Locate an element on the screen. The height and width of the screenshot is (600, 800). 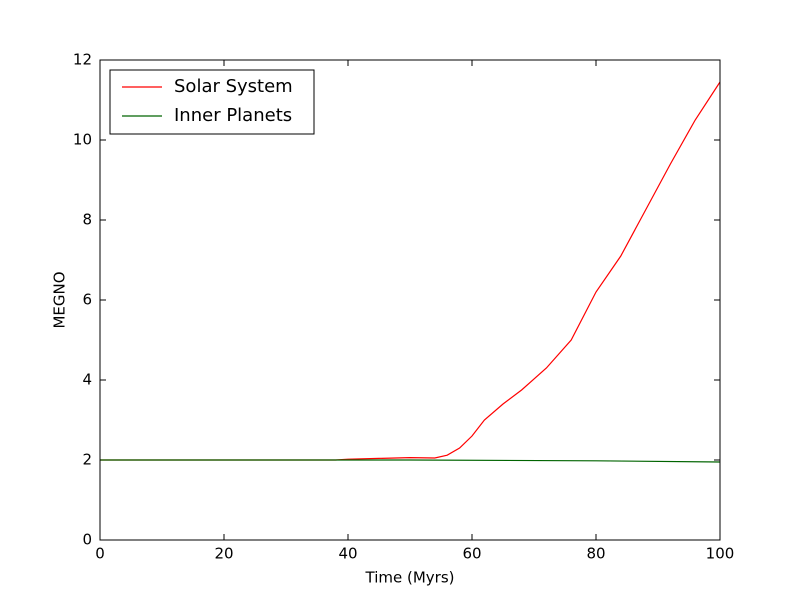
x-tick-label: 80 is located at coordinates (595, 554).